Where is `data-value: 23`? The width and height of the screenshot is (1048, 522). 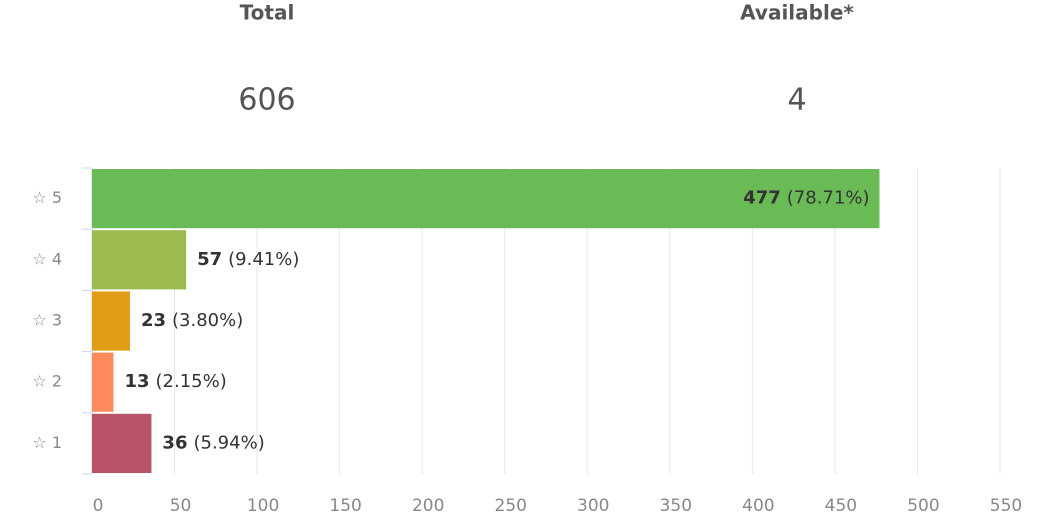 data-value: 23 is located at coordinates (153, 320).